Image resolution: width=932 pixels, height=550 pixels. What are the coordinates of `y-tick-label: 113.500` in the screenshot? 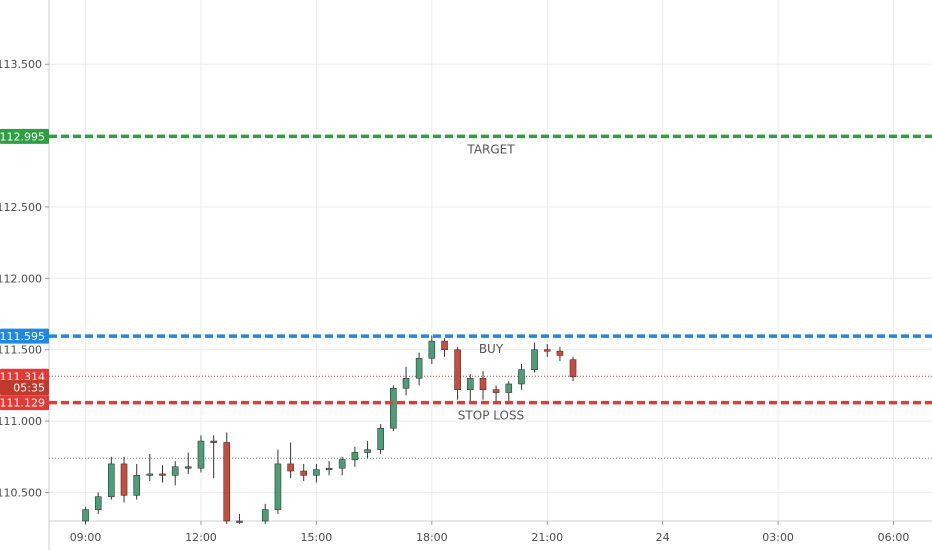 It's located at (21, 64).